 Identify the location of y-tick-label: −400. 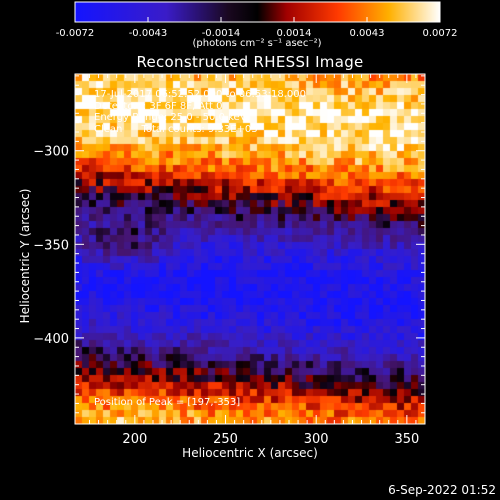
(51, 339).